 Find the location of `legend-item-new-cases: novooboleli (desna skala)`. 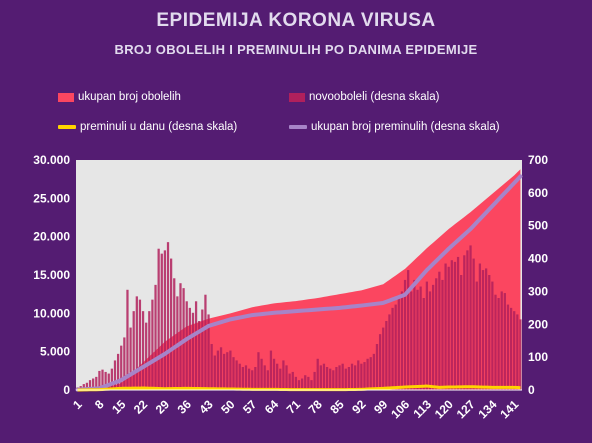

legend-item-new-cases: novooboleli (desna skala) is located at coordinates (364, 97).